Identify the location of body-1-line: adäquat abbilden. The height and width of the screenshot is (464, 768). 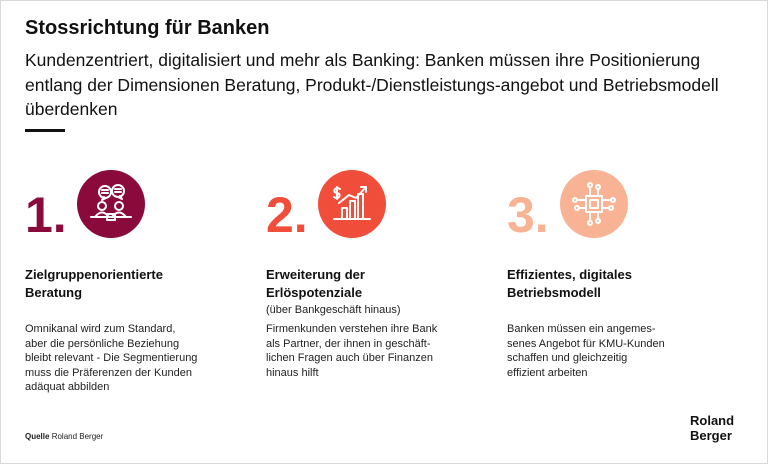
(67, 387).